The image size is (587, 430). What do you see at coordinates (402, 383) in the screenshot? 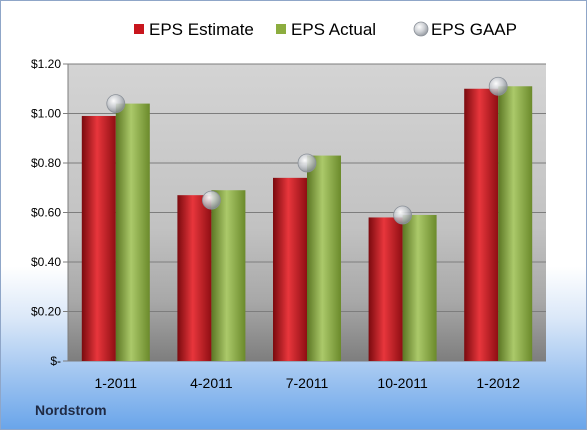
I see `x-category-label: 10-2011` at bounding box center [402, 383].